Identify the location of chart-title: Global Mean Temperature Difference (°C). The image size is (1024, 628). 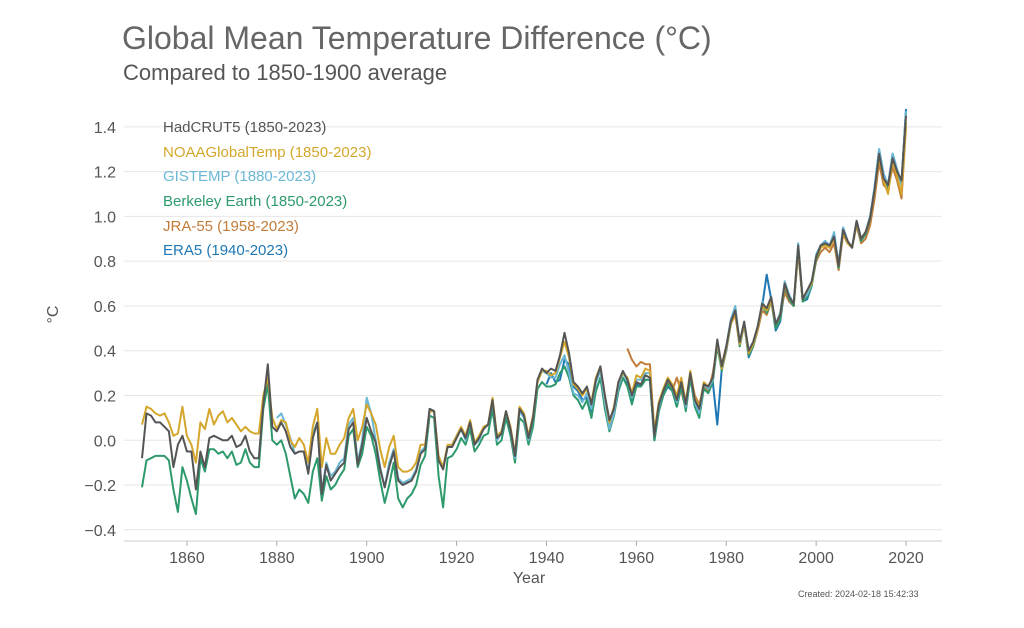
(417, 38).